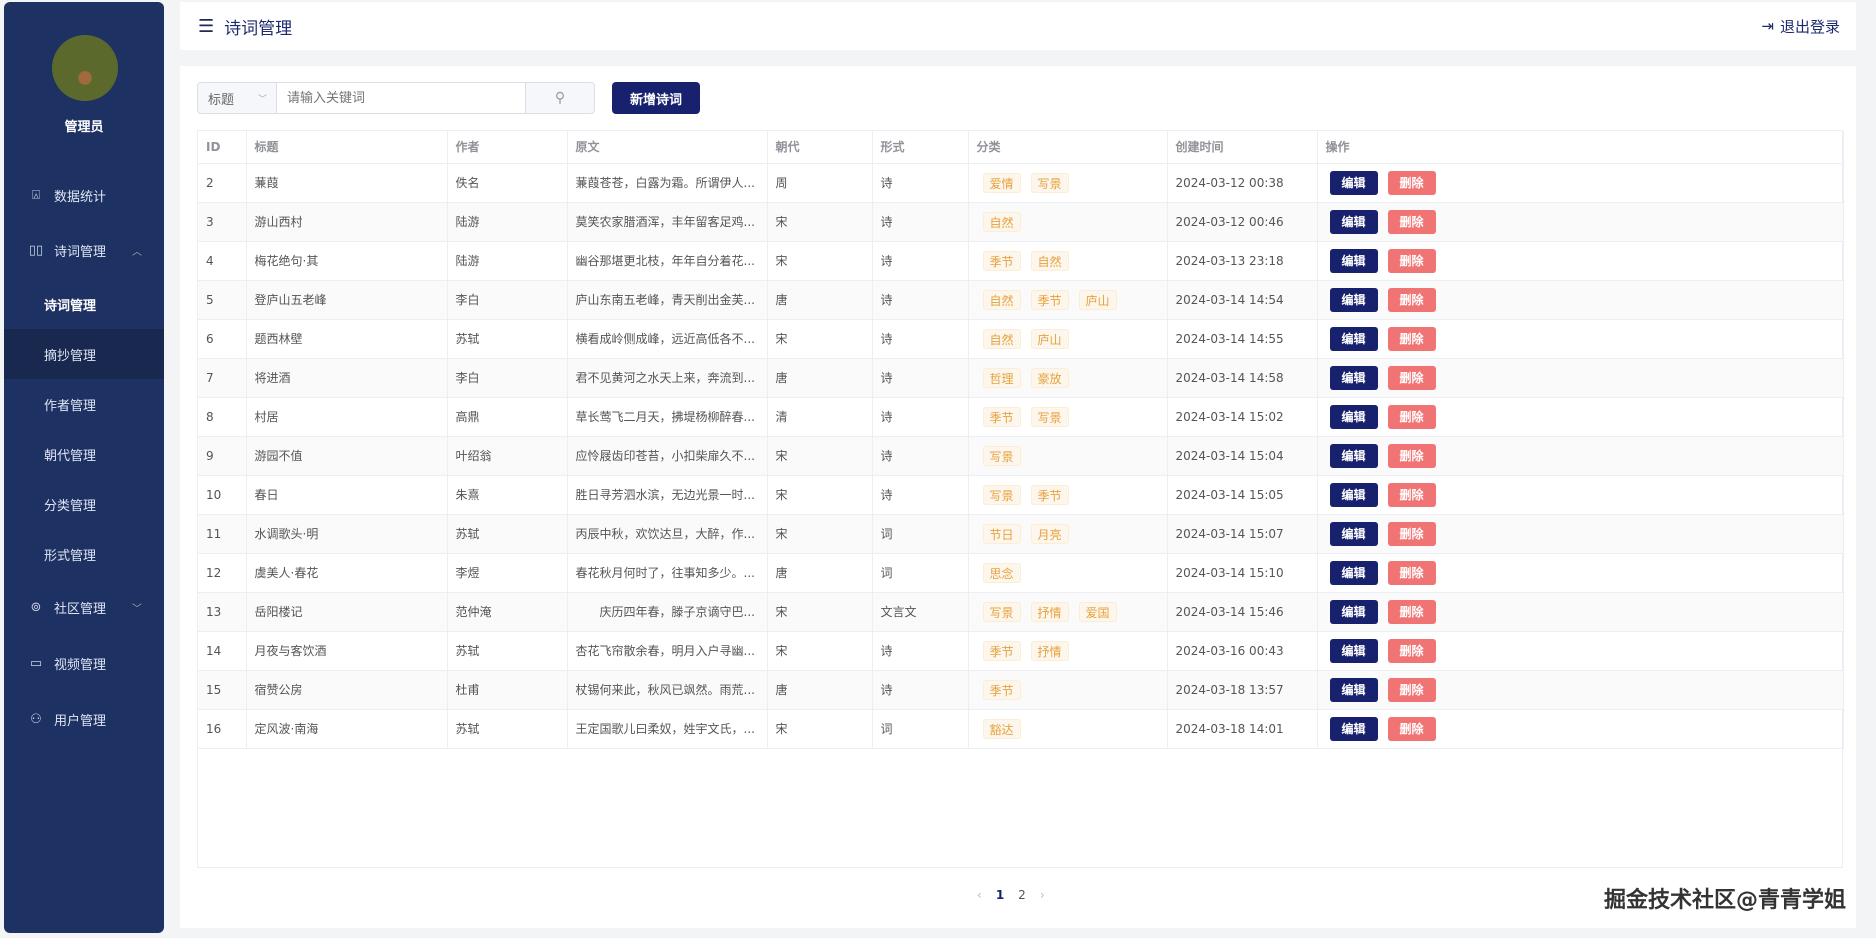 The image size is (1876, 938). What do you see at coordinates (84, 250) in the screenshot?
I see `sidebar-item: ▯▯ 诗词管理 ︿` at bounding box center [84, 250].